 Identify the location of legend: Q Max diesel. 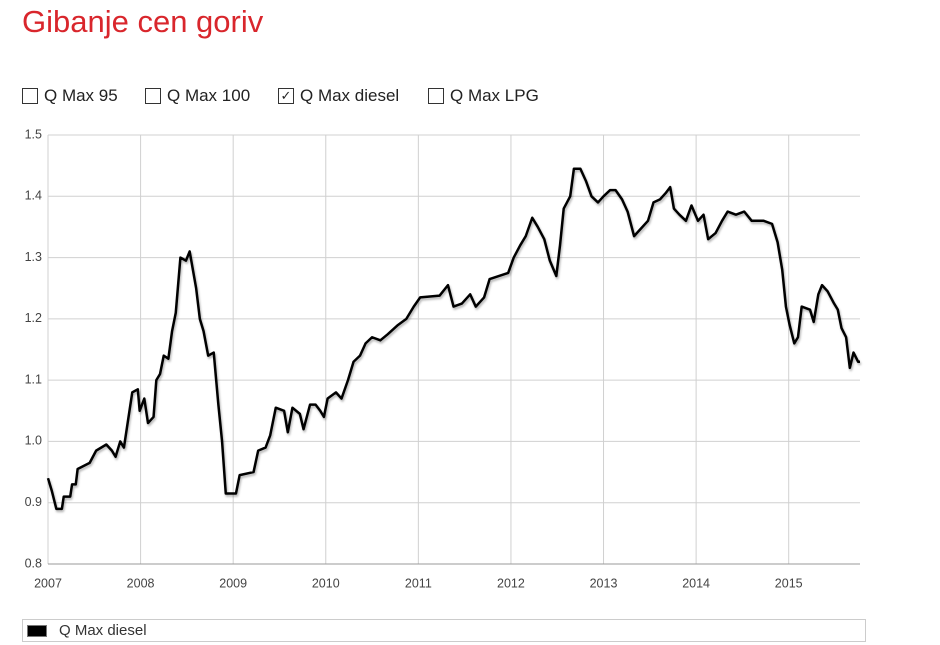
(444, 630).